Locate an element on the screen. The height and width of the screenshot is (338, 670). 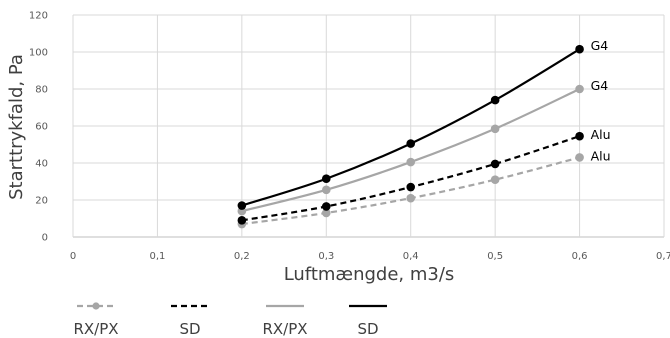
y-tick-label: 40 is located at coordinates (41, 164).